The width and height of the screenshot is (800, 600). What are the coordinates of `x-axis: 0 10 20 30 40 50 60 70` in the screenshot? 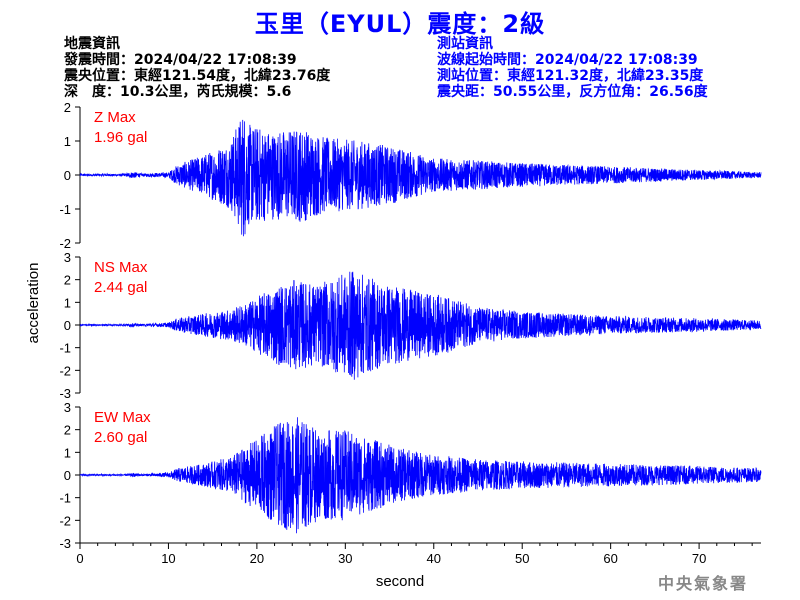 It's located at (418, 554).